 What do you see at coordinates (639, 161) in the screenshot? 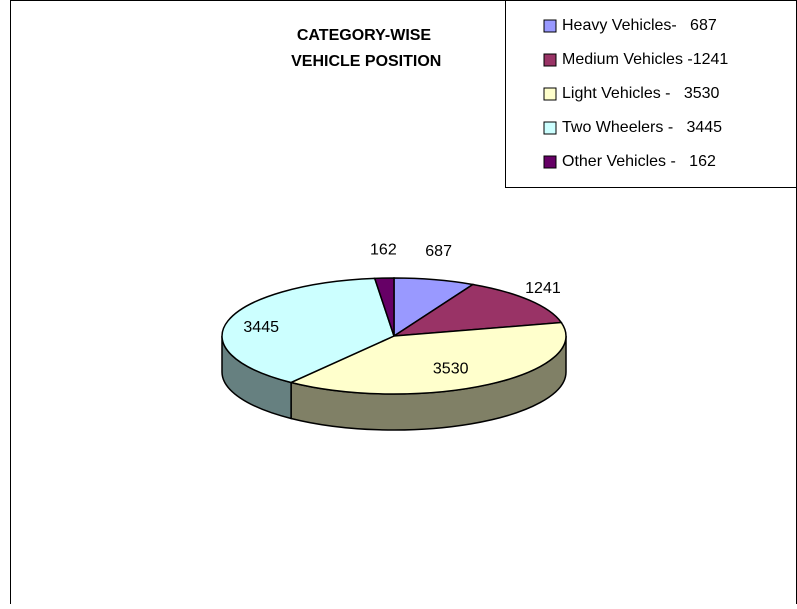
I see `legend-label: Other Vehicles - 162` at bounding box center [639, 161].